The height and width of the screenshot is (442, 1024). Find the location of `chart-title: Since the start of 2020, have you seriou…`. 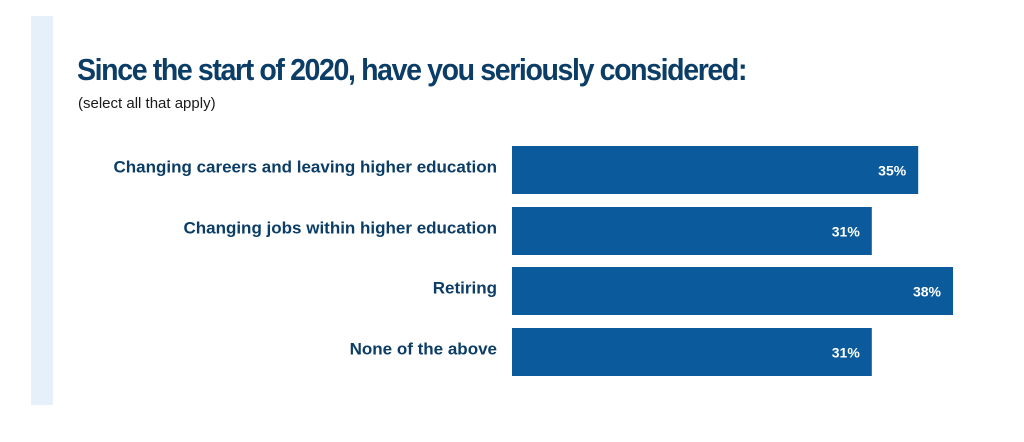

chart-title: Since the start of 2020, have you seriou… is located at coordinates (412, 69).